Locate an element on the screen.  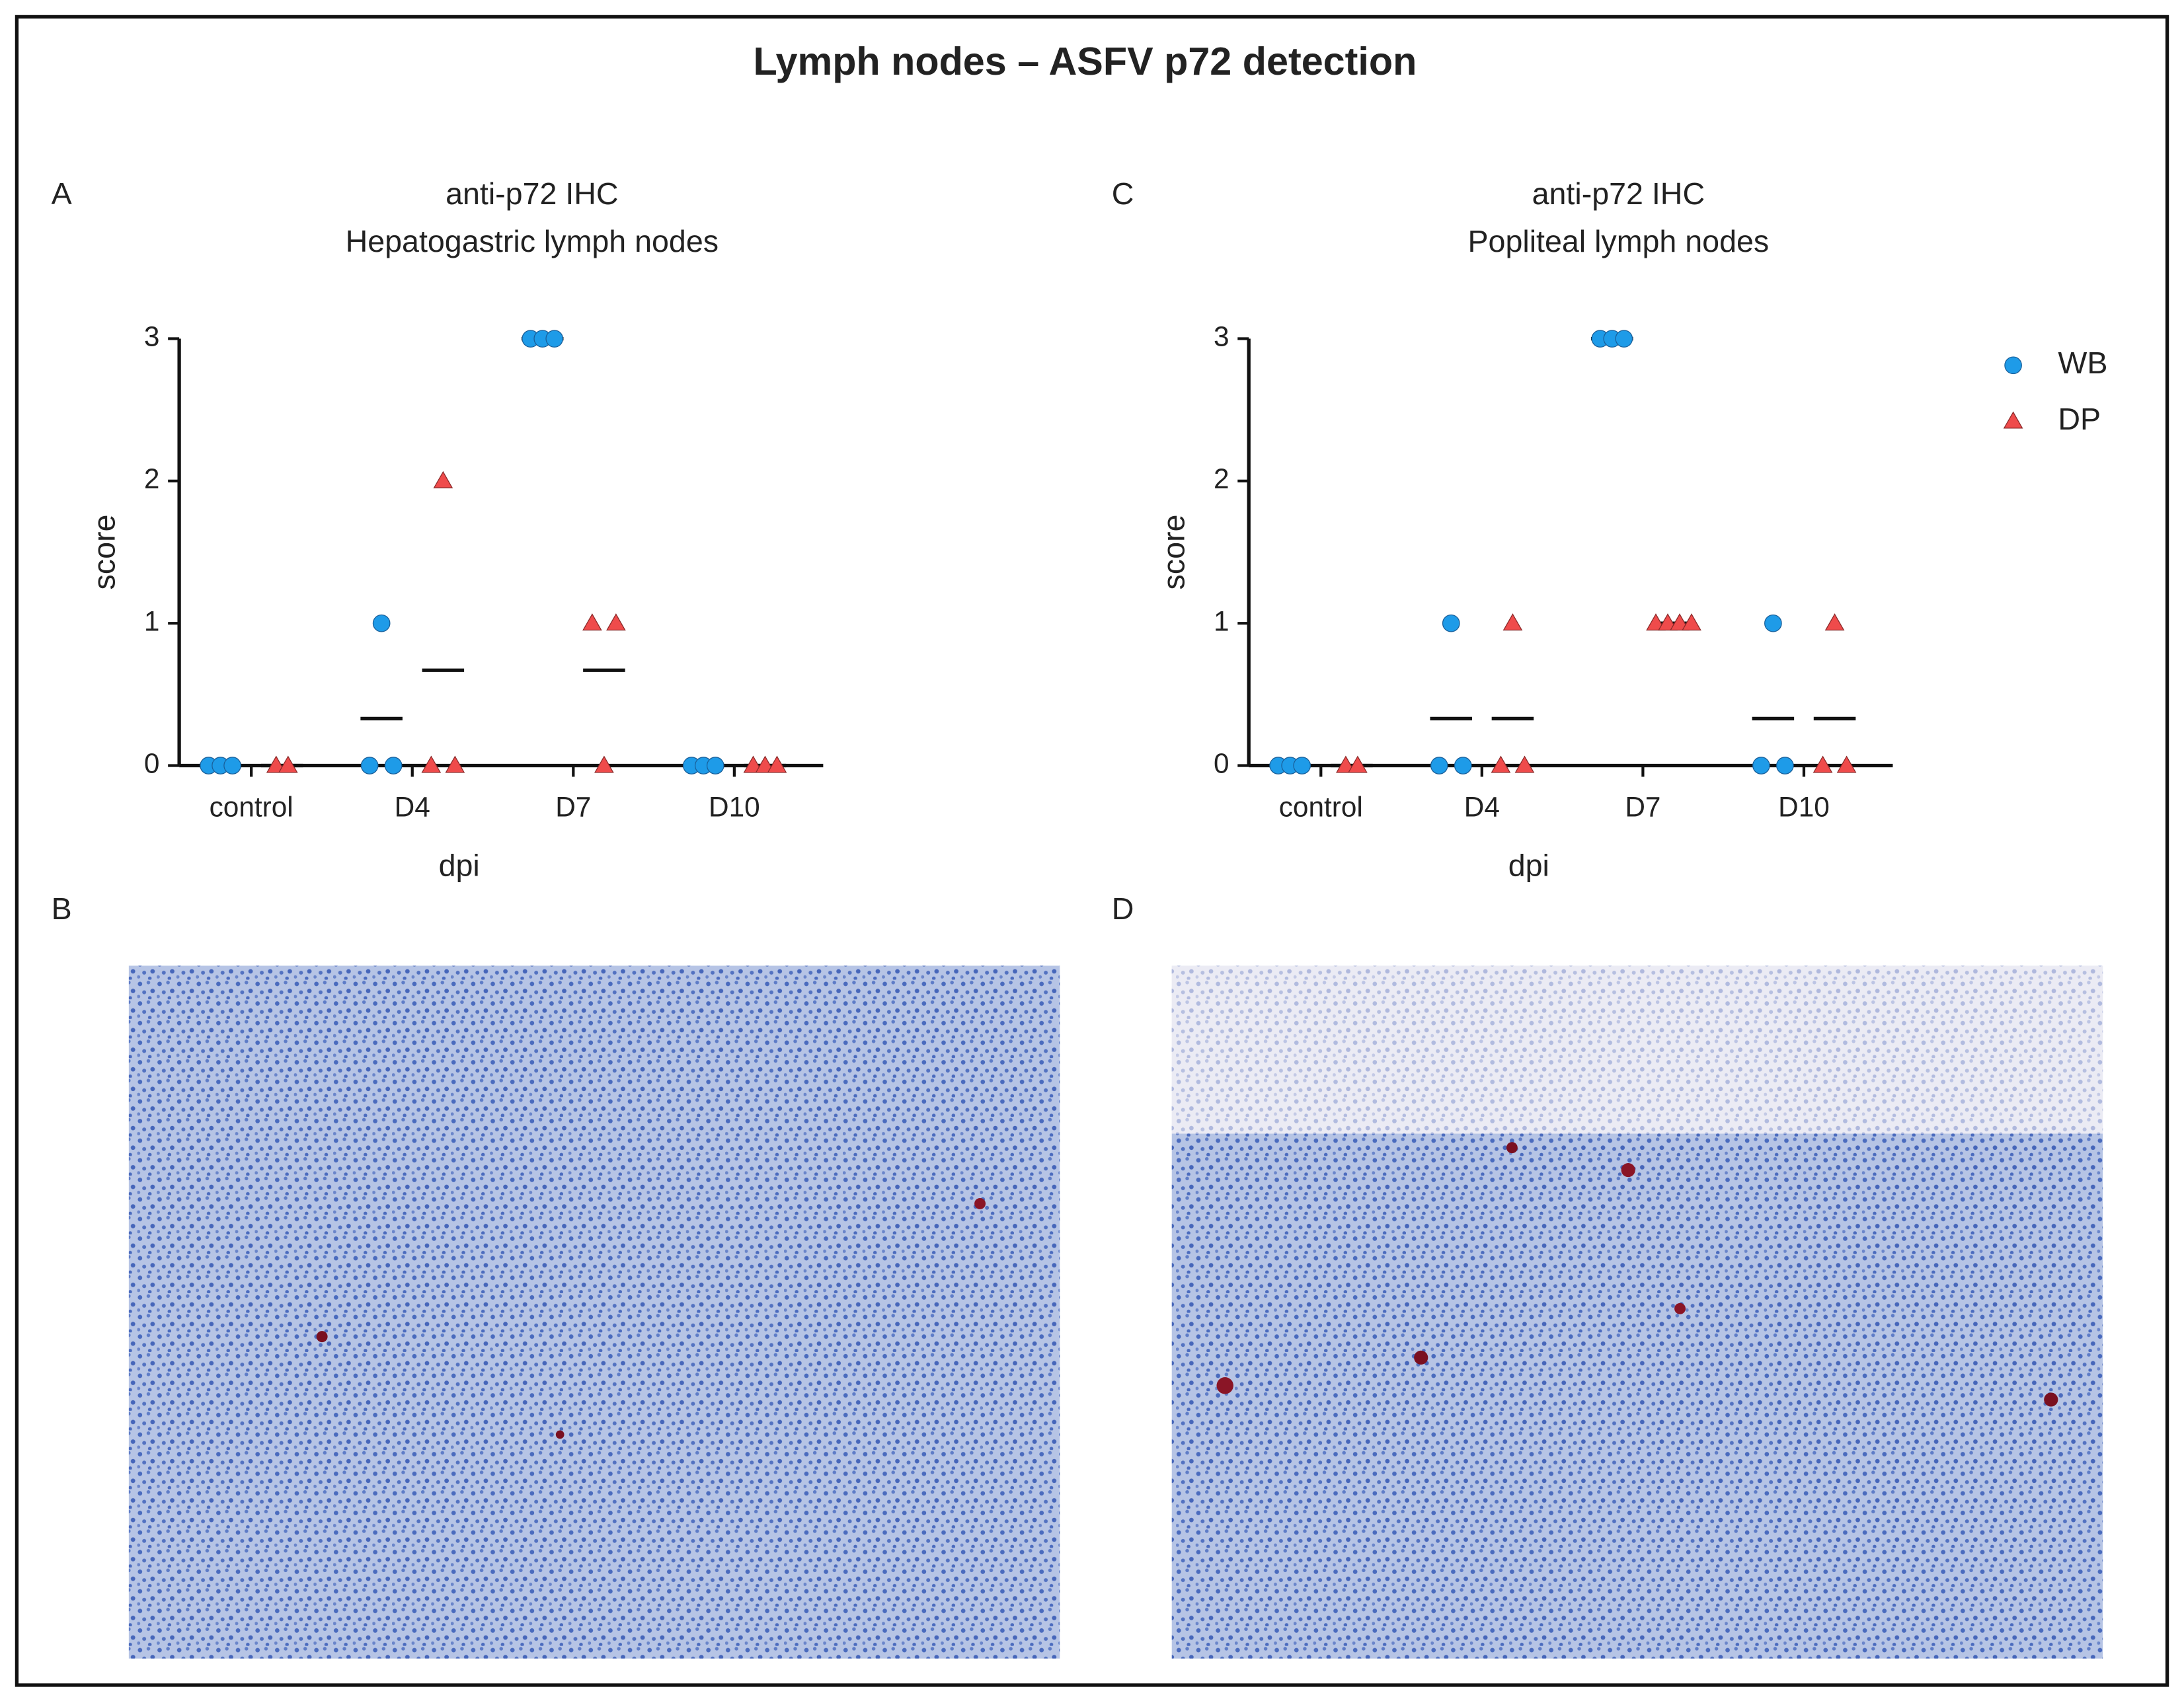
panel-label: A is located at coordinates (62, 193).